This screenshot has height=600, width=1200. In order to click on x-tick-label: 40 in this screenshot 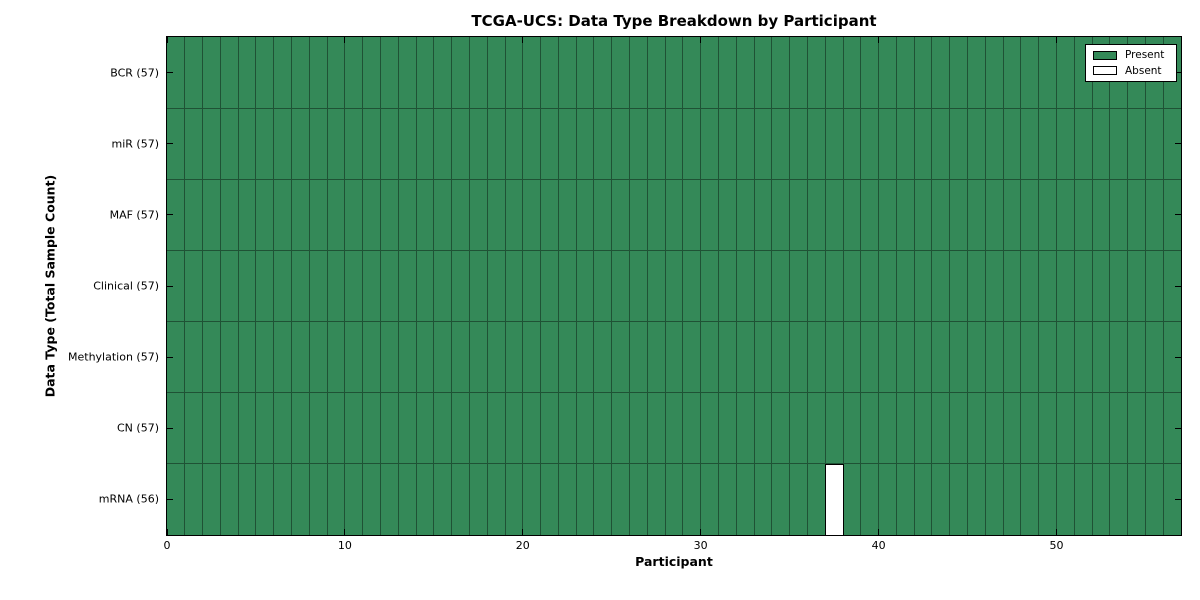, I will do `click(878, 545)`.